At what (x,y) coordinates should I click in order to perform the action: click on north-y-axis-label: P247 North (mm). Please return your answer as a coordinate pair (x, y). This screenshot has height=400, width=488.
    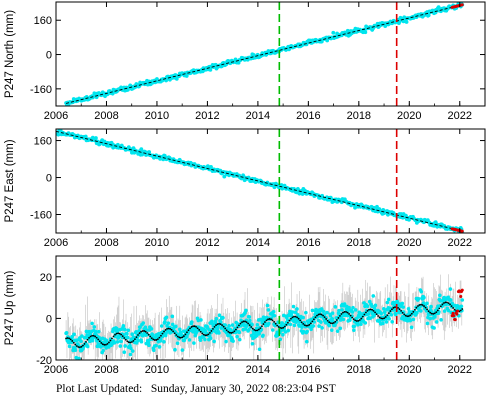
    Looking at the image, I should click on (10, 54).